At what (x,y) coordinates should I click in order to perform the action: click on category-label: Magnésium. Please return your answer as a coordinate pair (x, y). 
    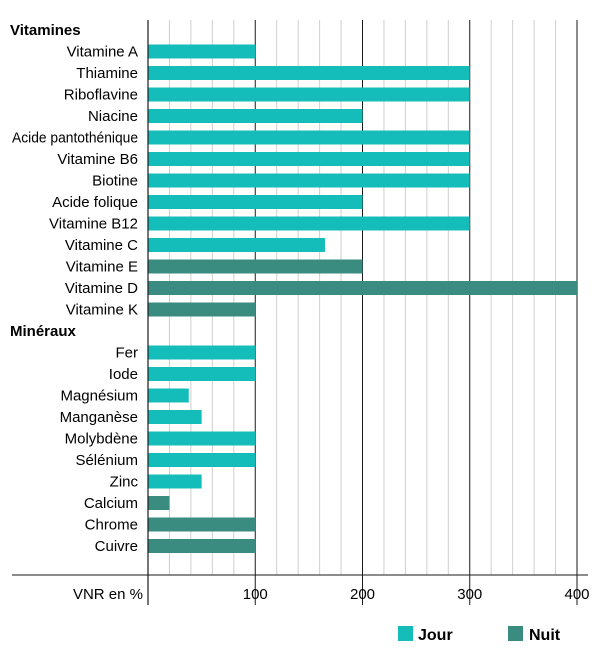
    Looking at the image, I should click on (99, 396).